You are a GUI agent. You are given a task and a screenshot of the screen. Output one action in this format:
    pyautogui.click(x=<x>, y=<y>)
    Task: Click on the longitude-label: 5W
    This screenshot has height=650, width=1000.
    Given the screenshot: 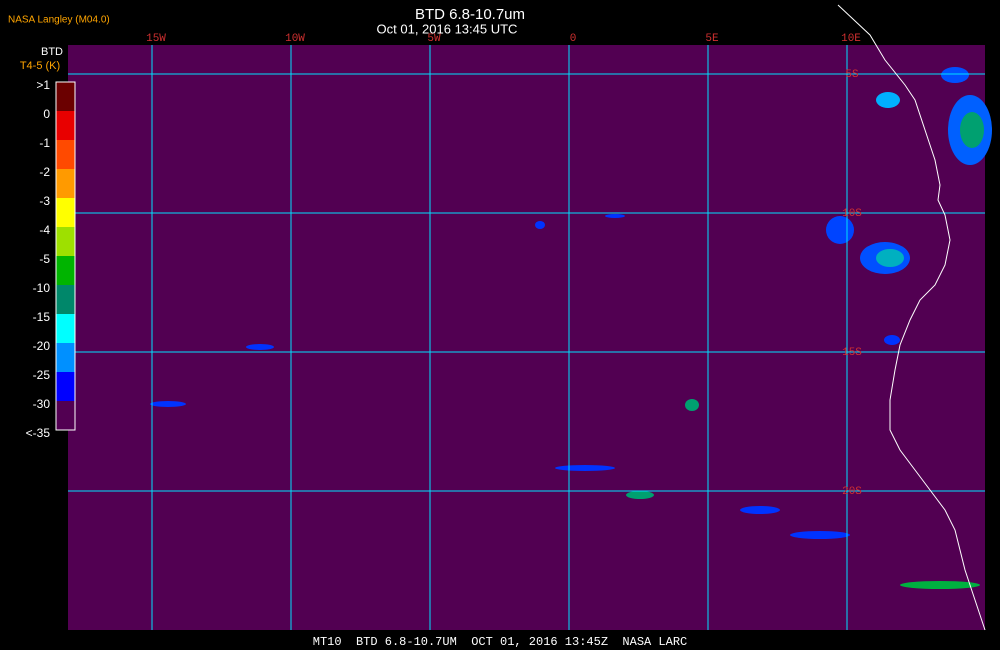 What is the action you would take?
    pyautogui.click(x=434, y=39)
    